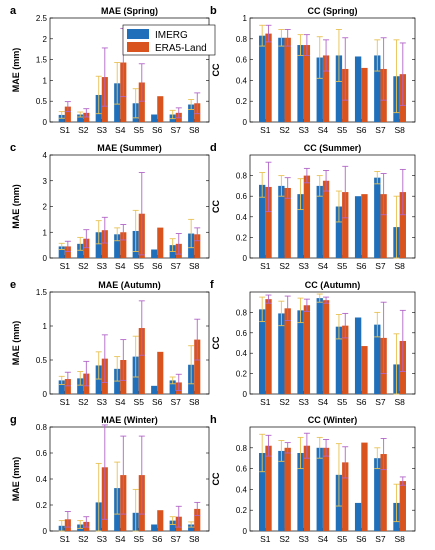 The image size is (435, 550). What do you see at coordinates (176, 539) in the screenshot?
I see `x-tick-label-g: S7` at bounding box center [176, 539].